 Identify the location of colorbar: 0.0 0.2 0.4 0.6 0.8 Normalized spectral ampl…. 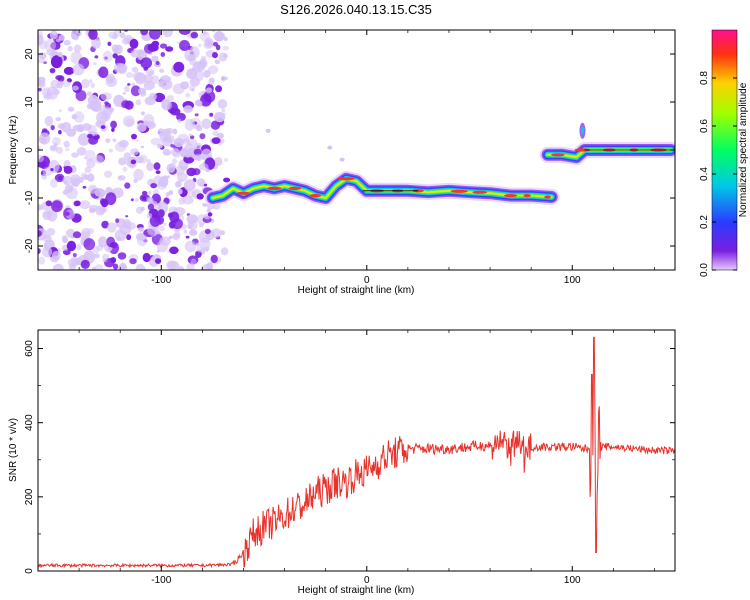
(724, 153).